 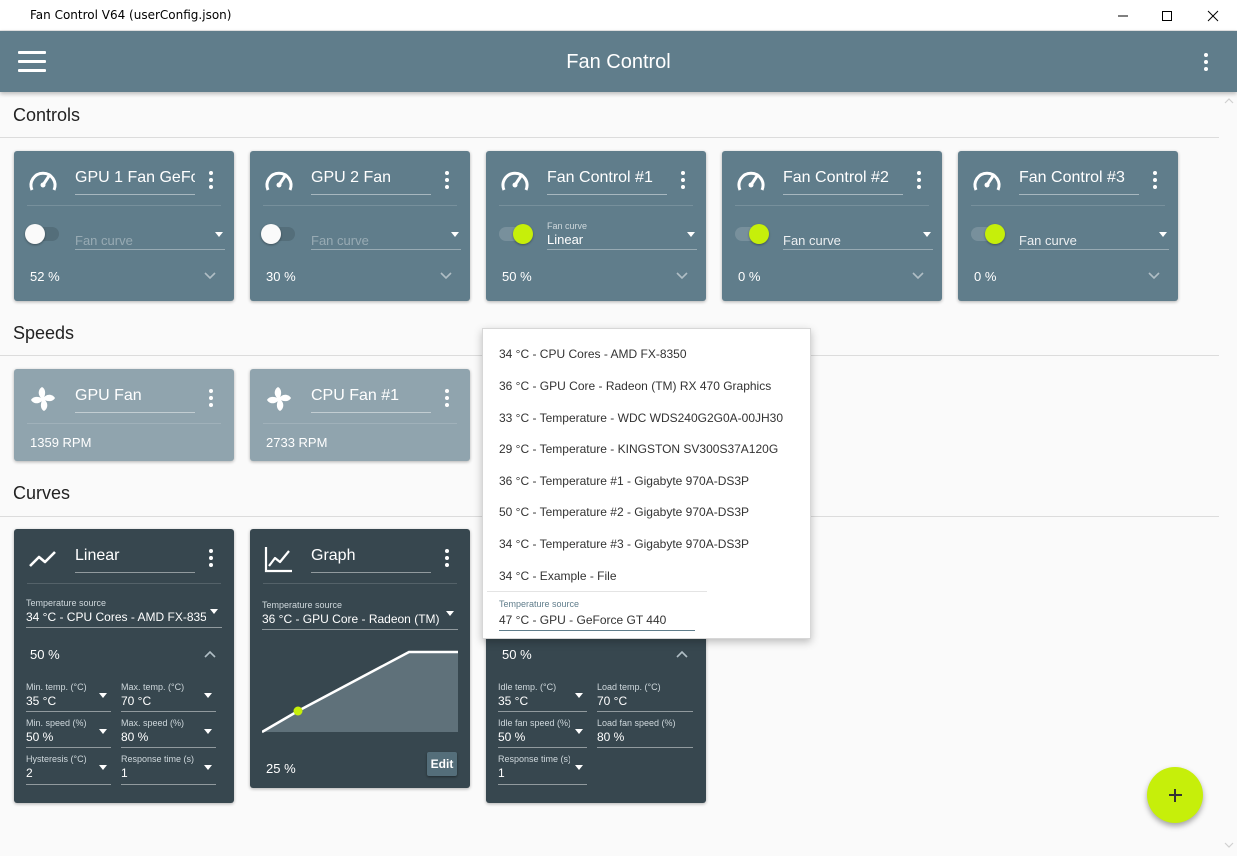 What do you see at coordinates (371, 560) in the screenshot?
I see `curve-name-field: Graph` at bounding box center [371, 560].